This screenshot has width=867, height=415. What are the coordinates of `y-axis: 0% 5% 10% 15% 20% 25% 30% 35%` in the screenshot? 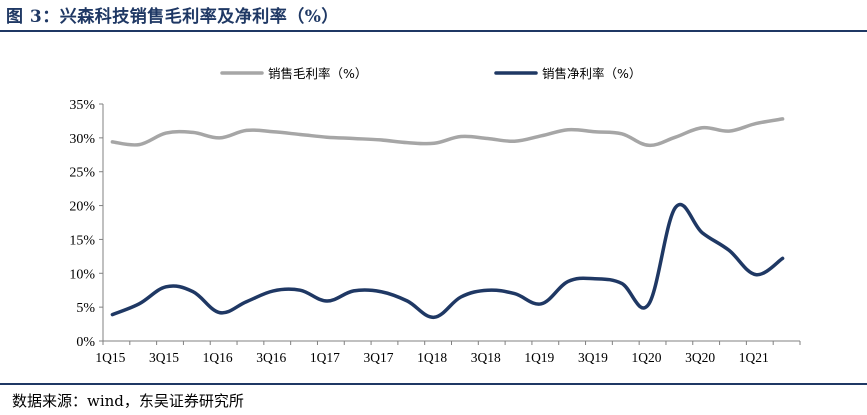 It's located at (86, 224).